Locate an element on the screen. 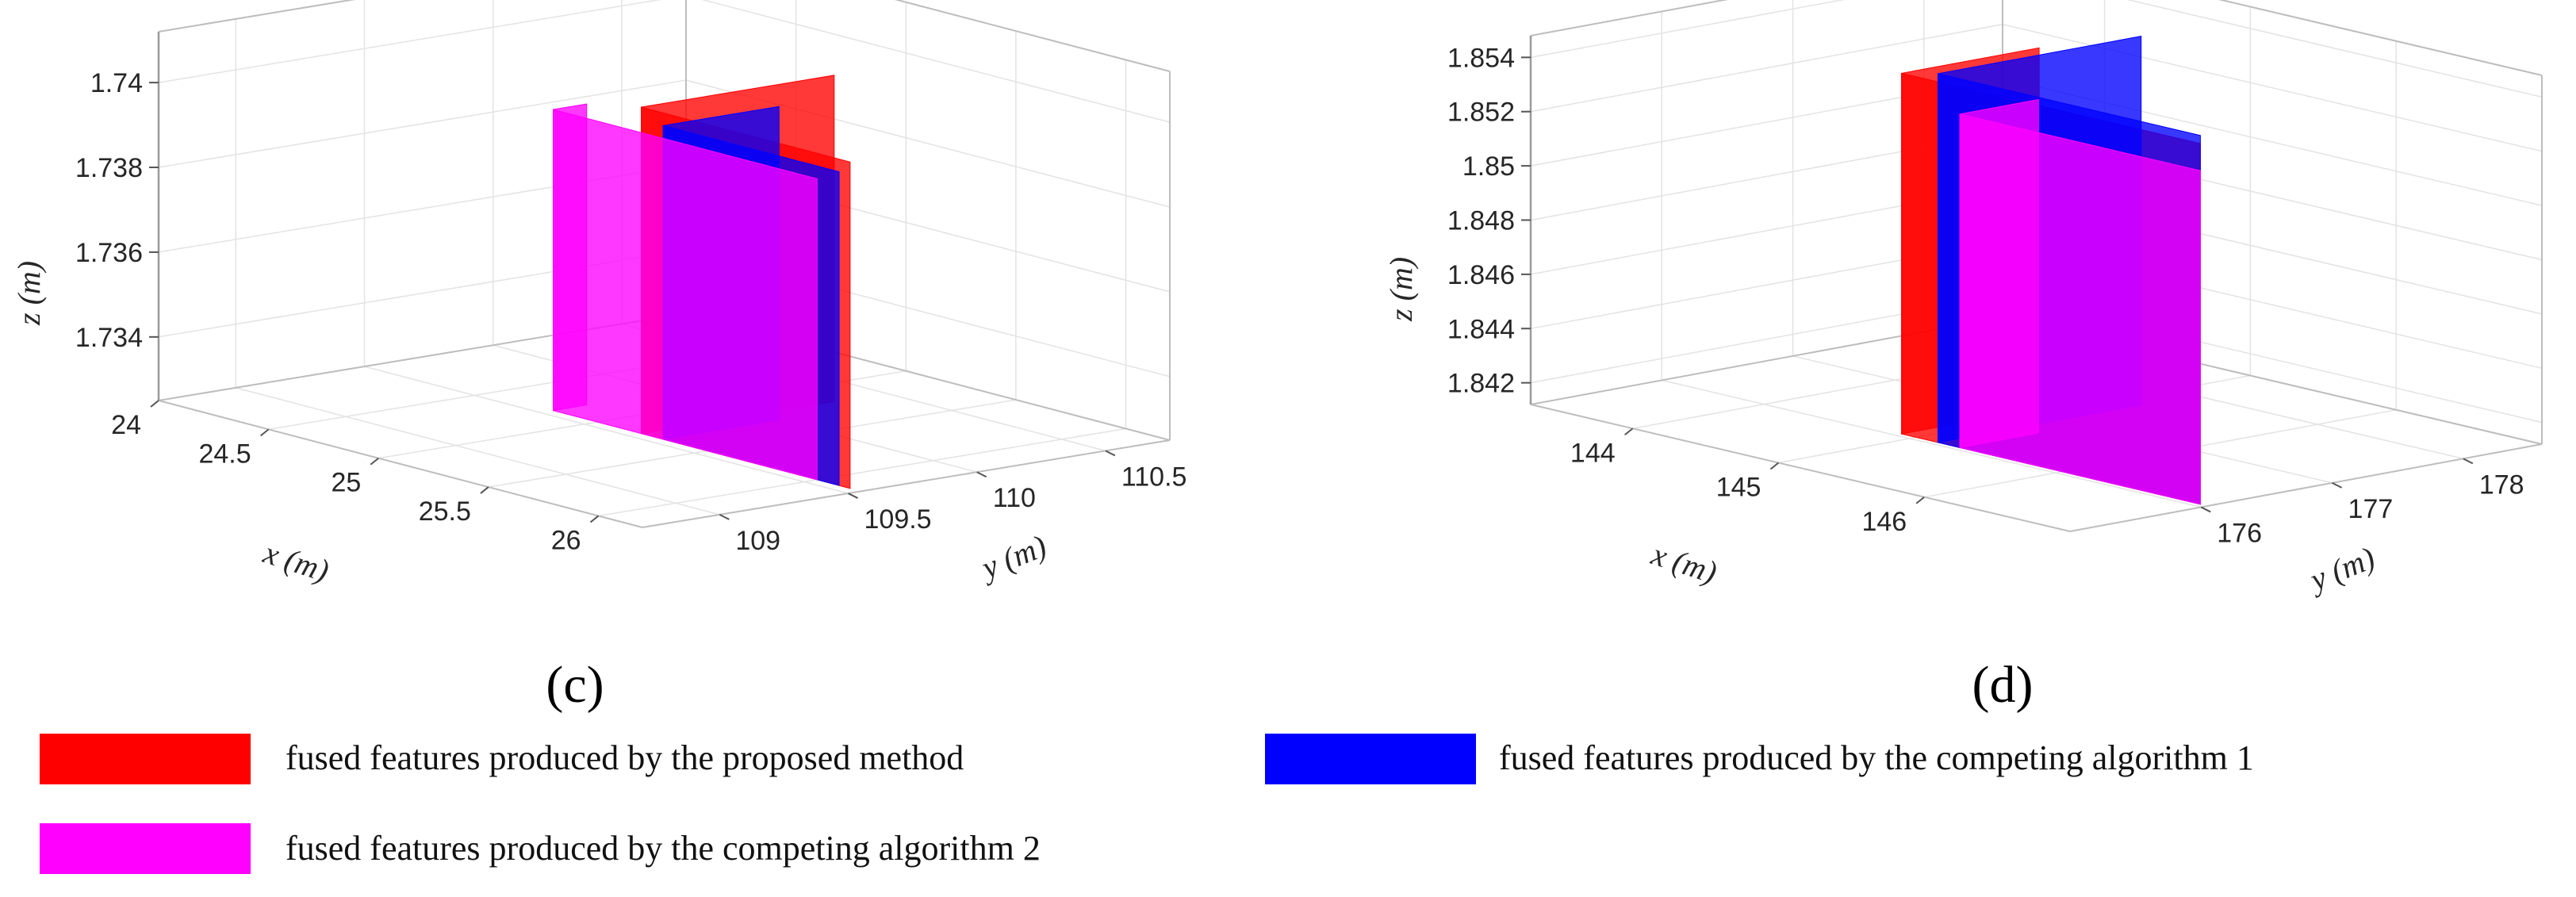 Image resolution: width=2576 pixels, height=897 pixels. z-tick-label: 1.854 is located at coordinates (1481, 58).